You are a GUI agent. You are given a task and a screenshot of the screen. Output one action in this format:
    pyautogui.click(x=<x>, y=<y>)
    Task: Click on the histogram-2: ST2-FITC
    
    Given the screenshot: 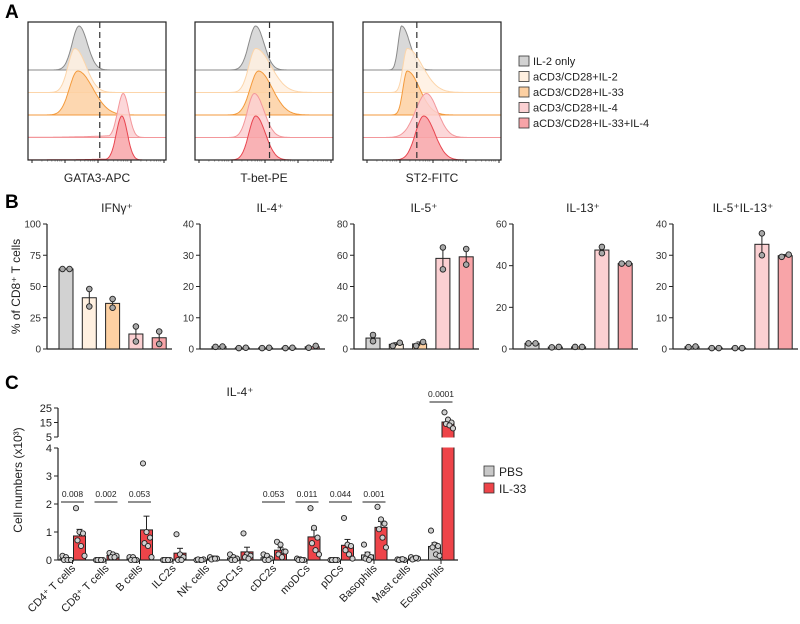 What is the action you would take?
    pyautogui.click(x=432, y=103)
    